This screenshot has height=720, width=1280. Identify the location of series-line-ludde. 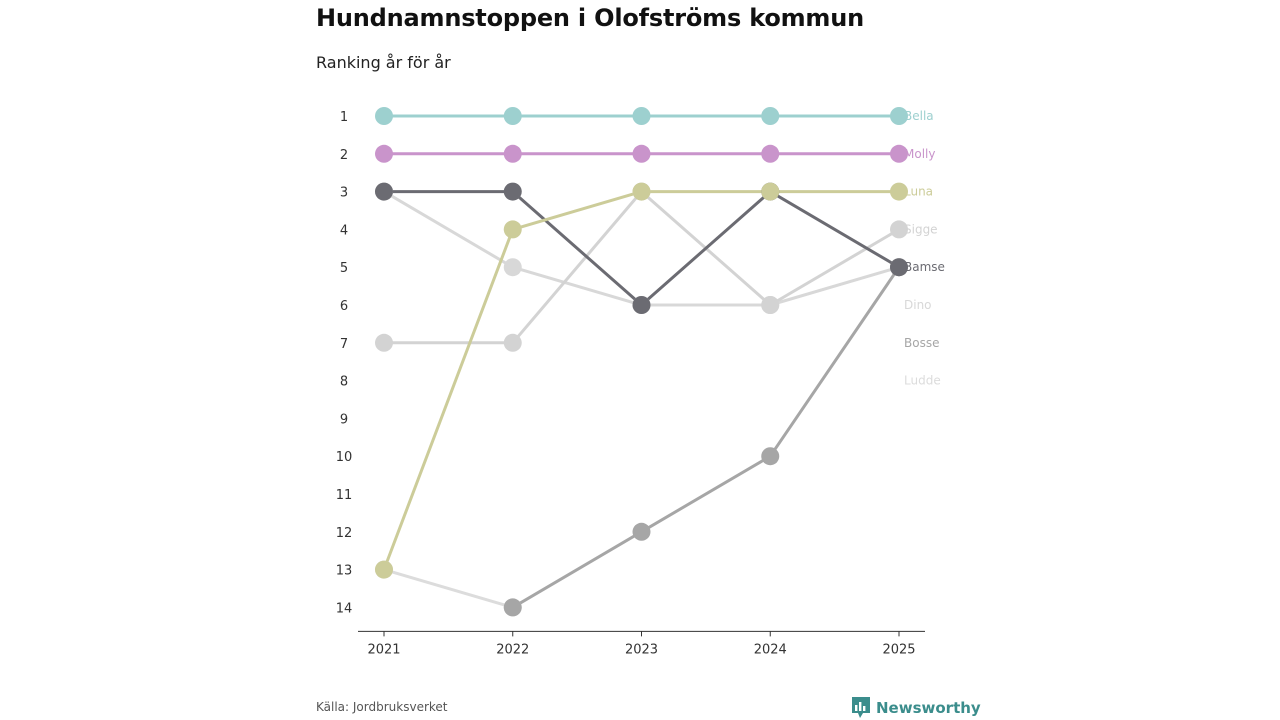
(448, 588).